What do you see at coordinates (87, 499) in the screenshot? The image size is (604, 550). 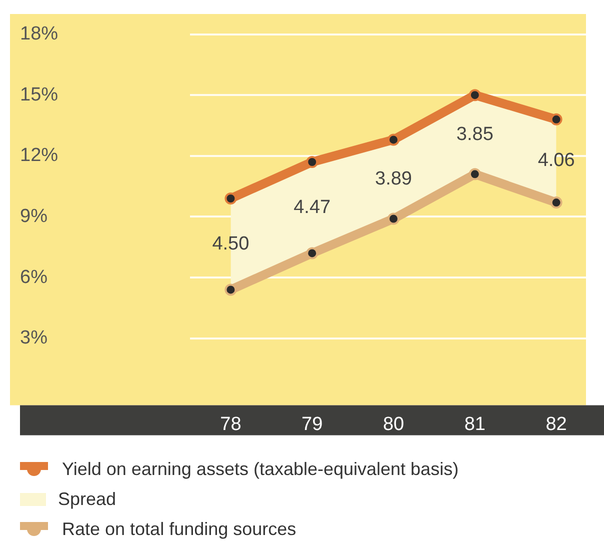 I see `legend-label: Spread` at bounding box center [87, 499].